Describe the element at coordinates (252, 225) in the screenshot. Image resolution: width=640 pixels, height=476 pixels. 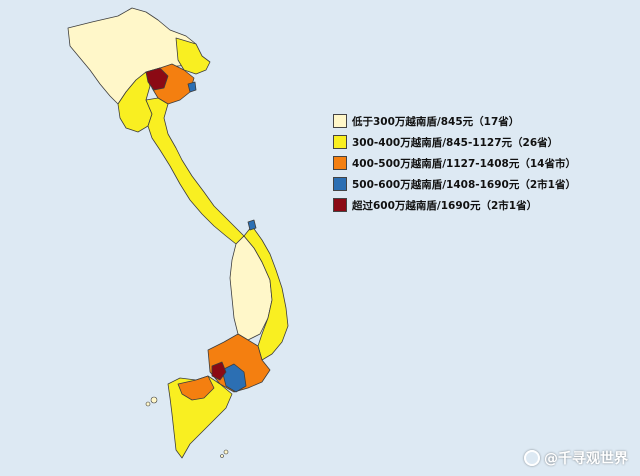
I see `region-da-nang` at that location.